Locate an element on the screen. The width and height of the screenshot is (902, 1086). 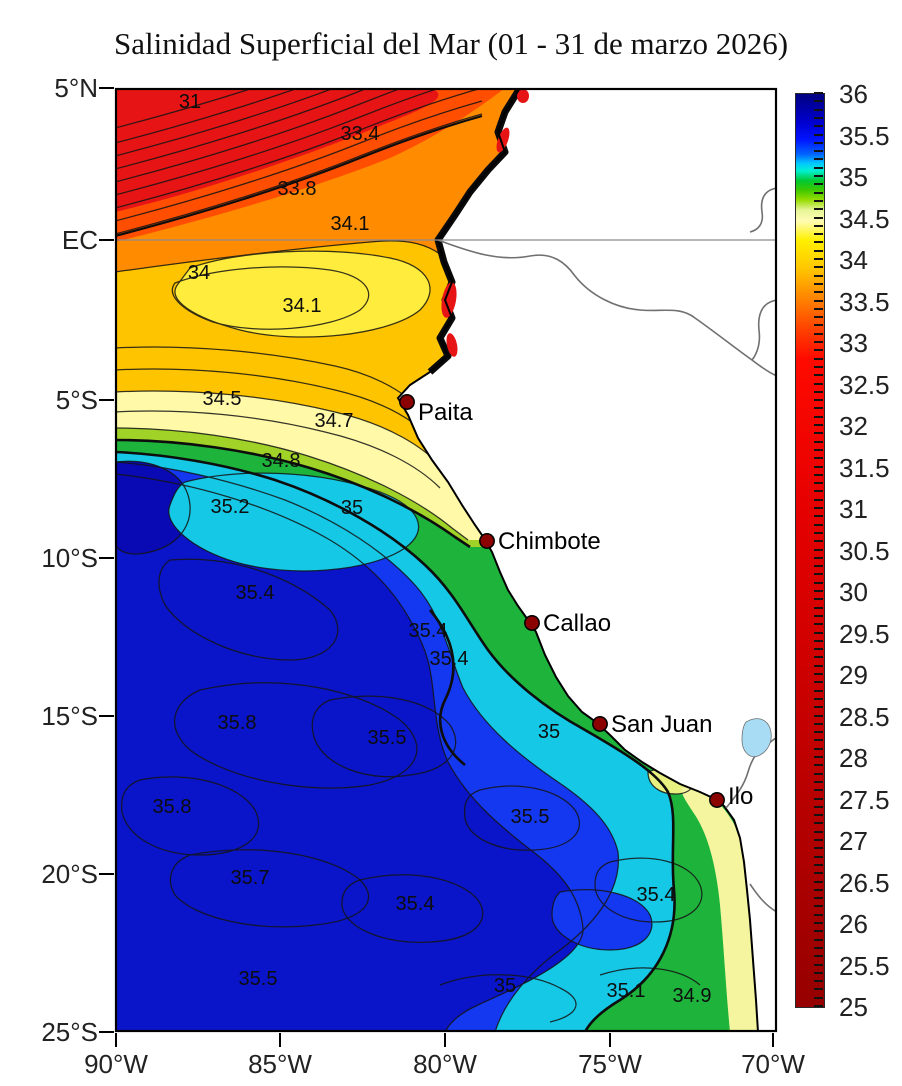
colorbar-label: 27 is located at coordinates (853, 841).